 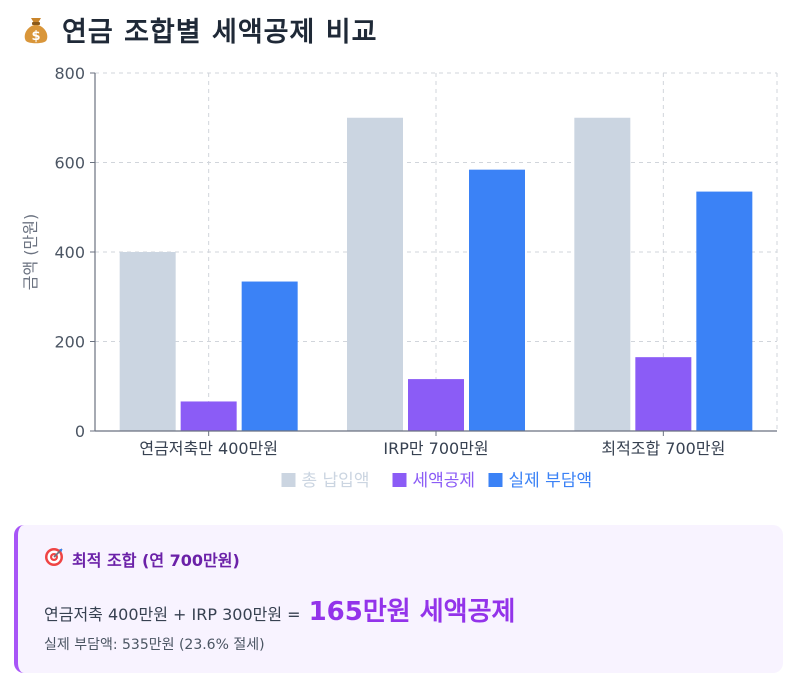 I want to click on target-icon, so click(x=54, y=559).